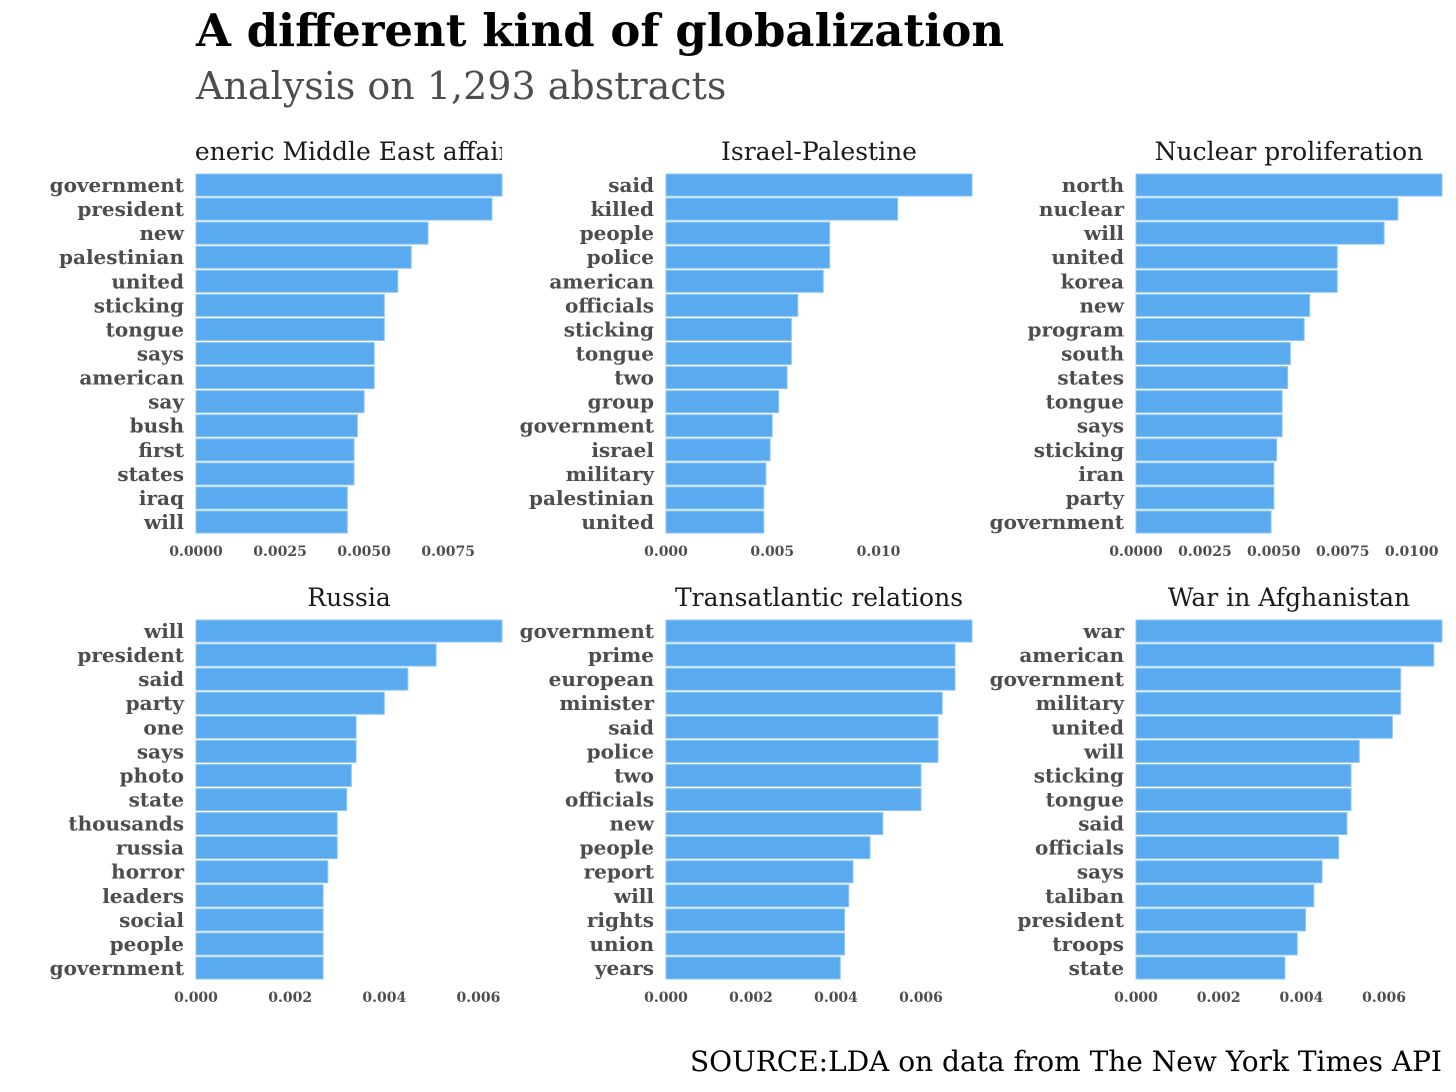 The height and width of the screenshot is (1092, 1456). Describe the element at coordinates (364, 552) in the screenshot. I see `x-tick-label: 0.0050` at that location.